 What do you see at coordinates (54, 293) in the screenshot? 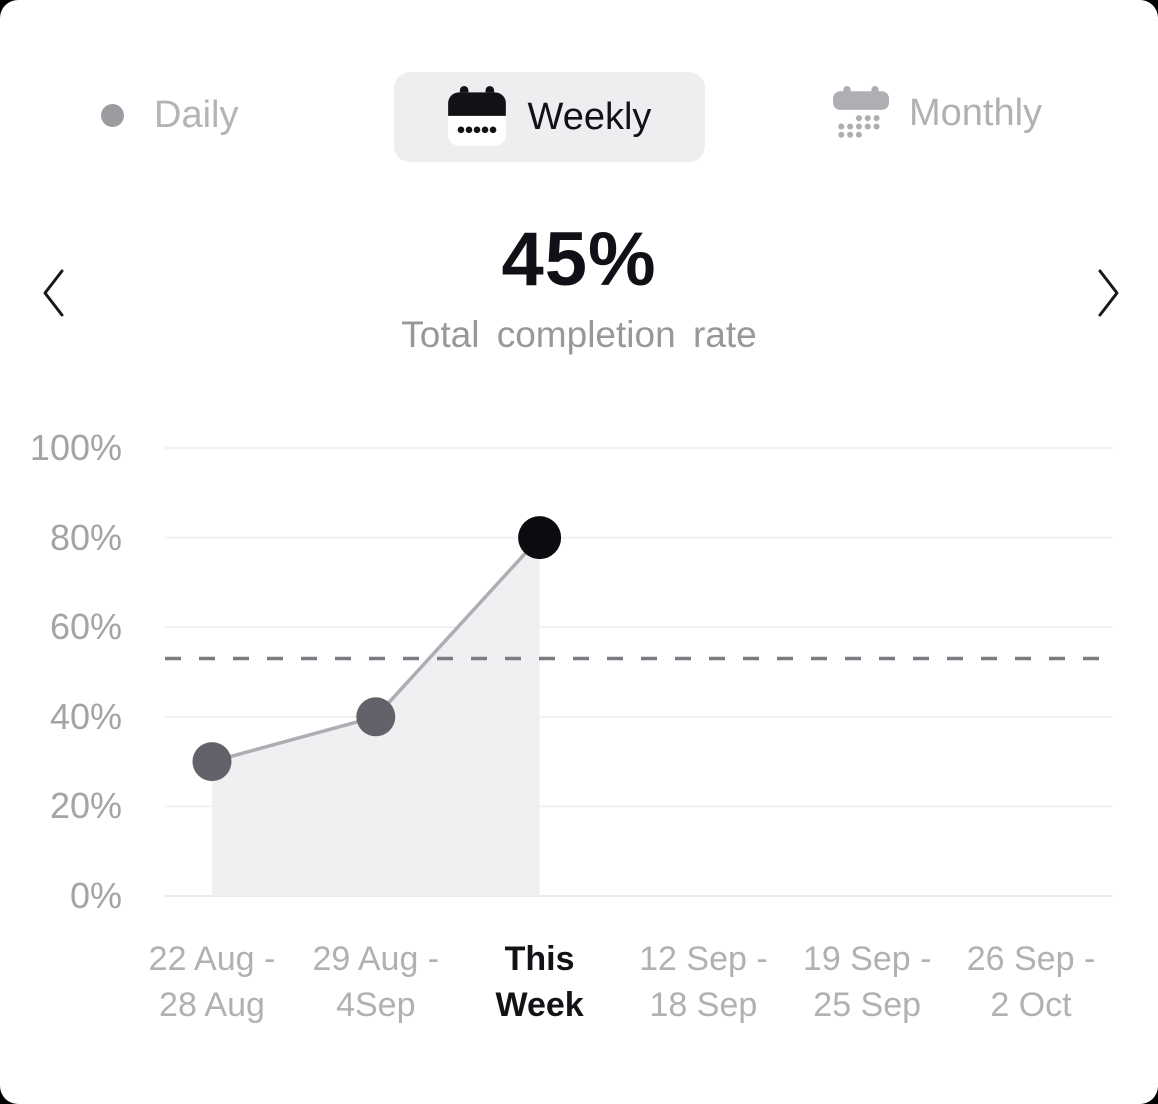
I see `chevron-left-icon` at bounding box center [54, 293].